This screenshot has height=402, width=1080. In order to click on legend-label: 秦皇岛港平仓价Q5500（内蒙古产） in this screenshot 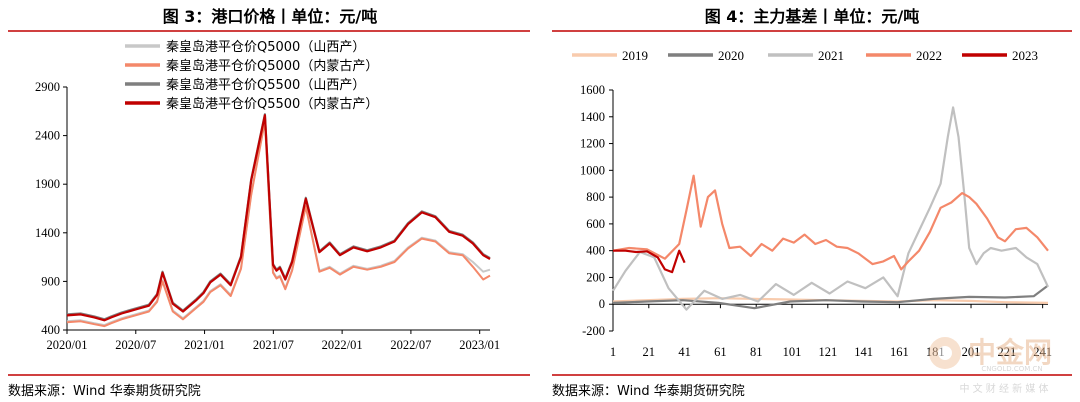, I will do `click(272, 104)`.